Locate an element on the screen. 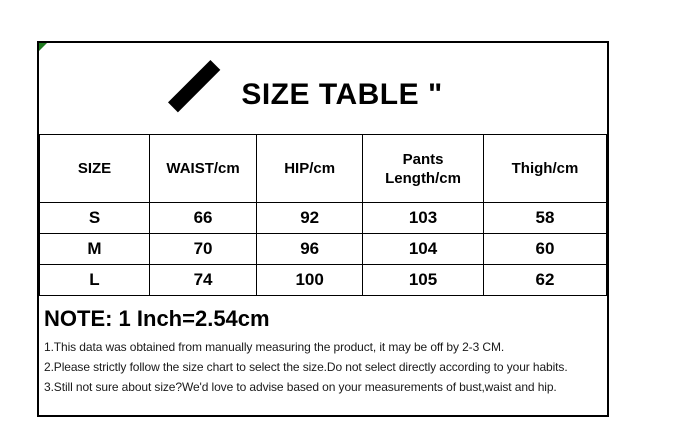 This screenshot has width=674, height=426. cell-hip: 96 is located at coordinates (310, 249).